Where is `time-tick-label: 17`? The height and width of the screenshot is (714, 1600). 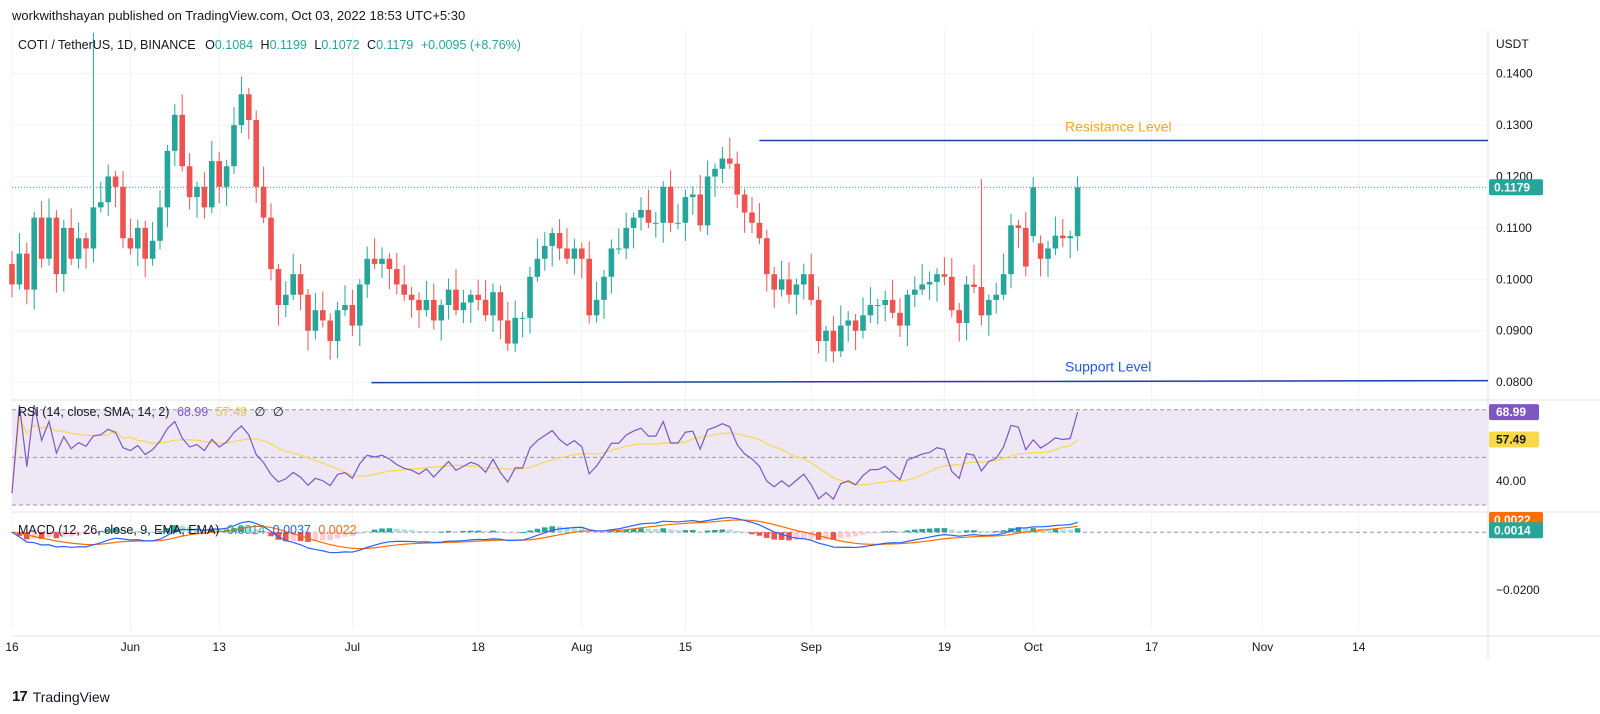 time-tick-label: 17 is located at coordinates (1152, 647).